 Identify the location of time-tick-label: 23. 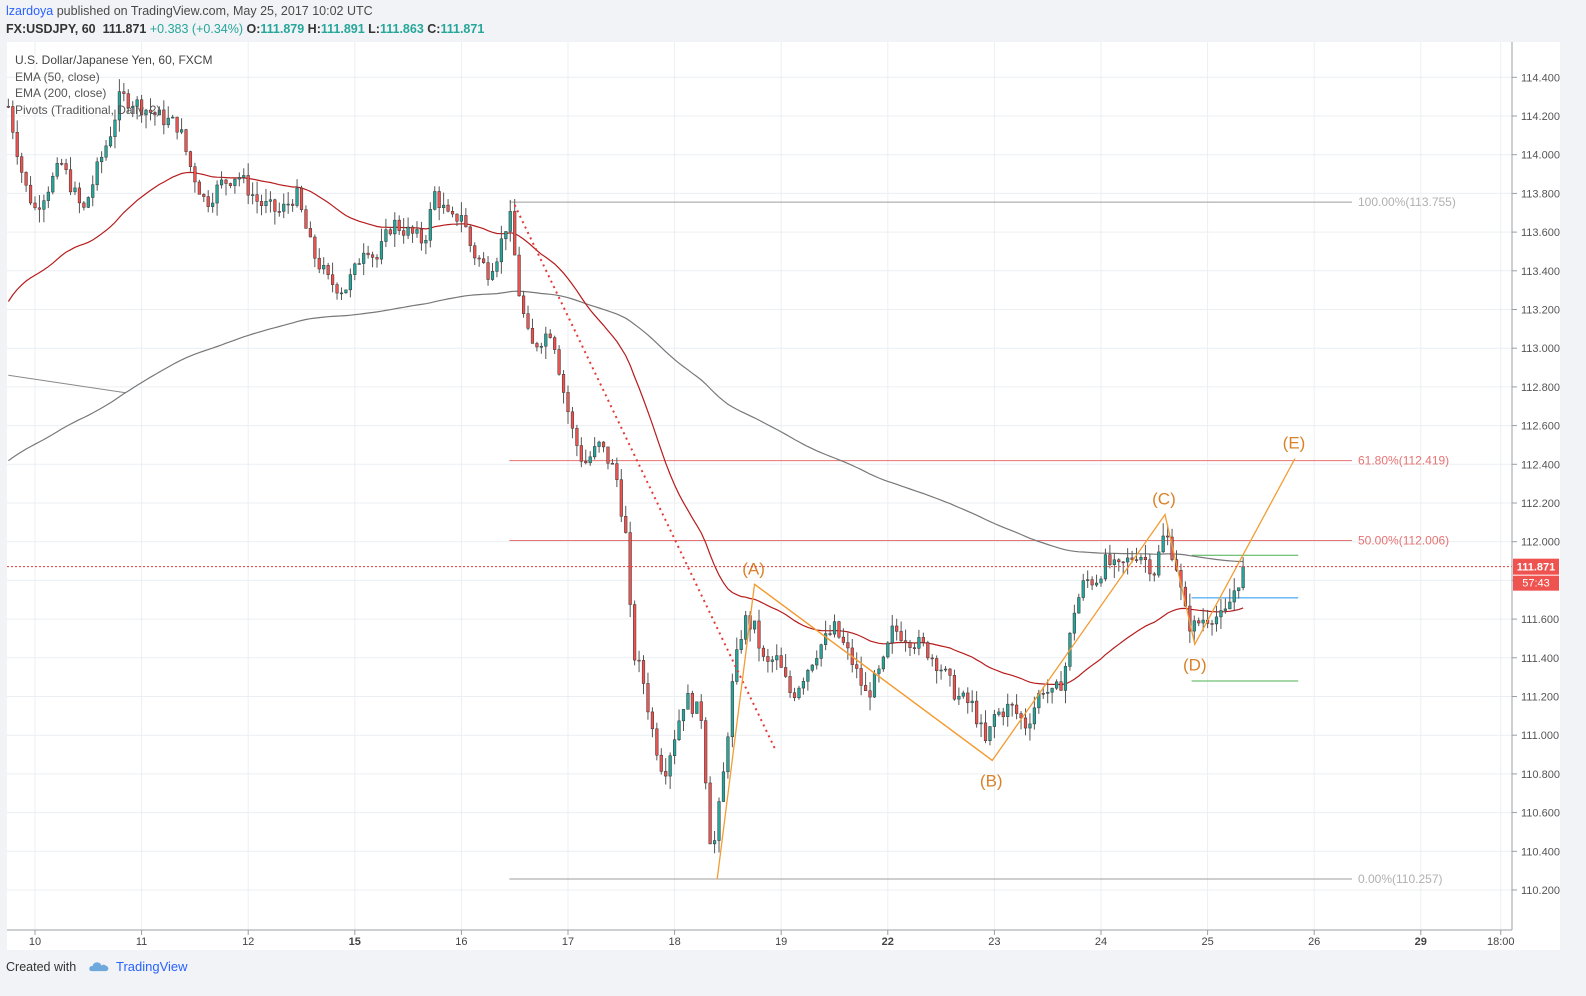
(994, 942).